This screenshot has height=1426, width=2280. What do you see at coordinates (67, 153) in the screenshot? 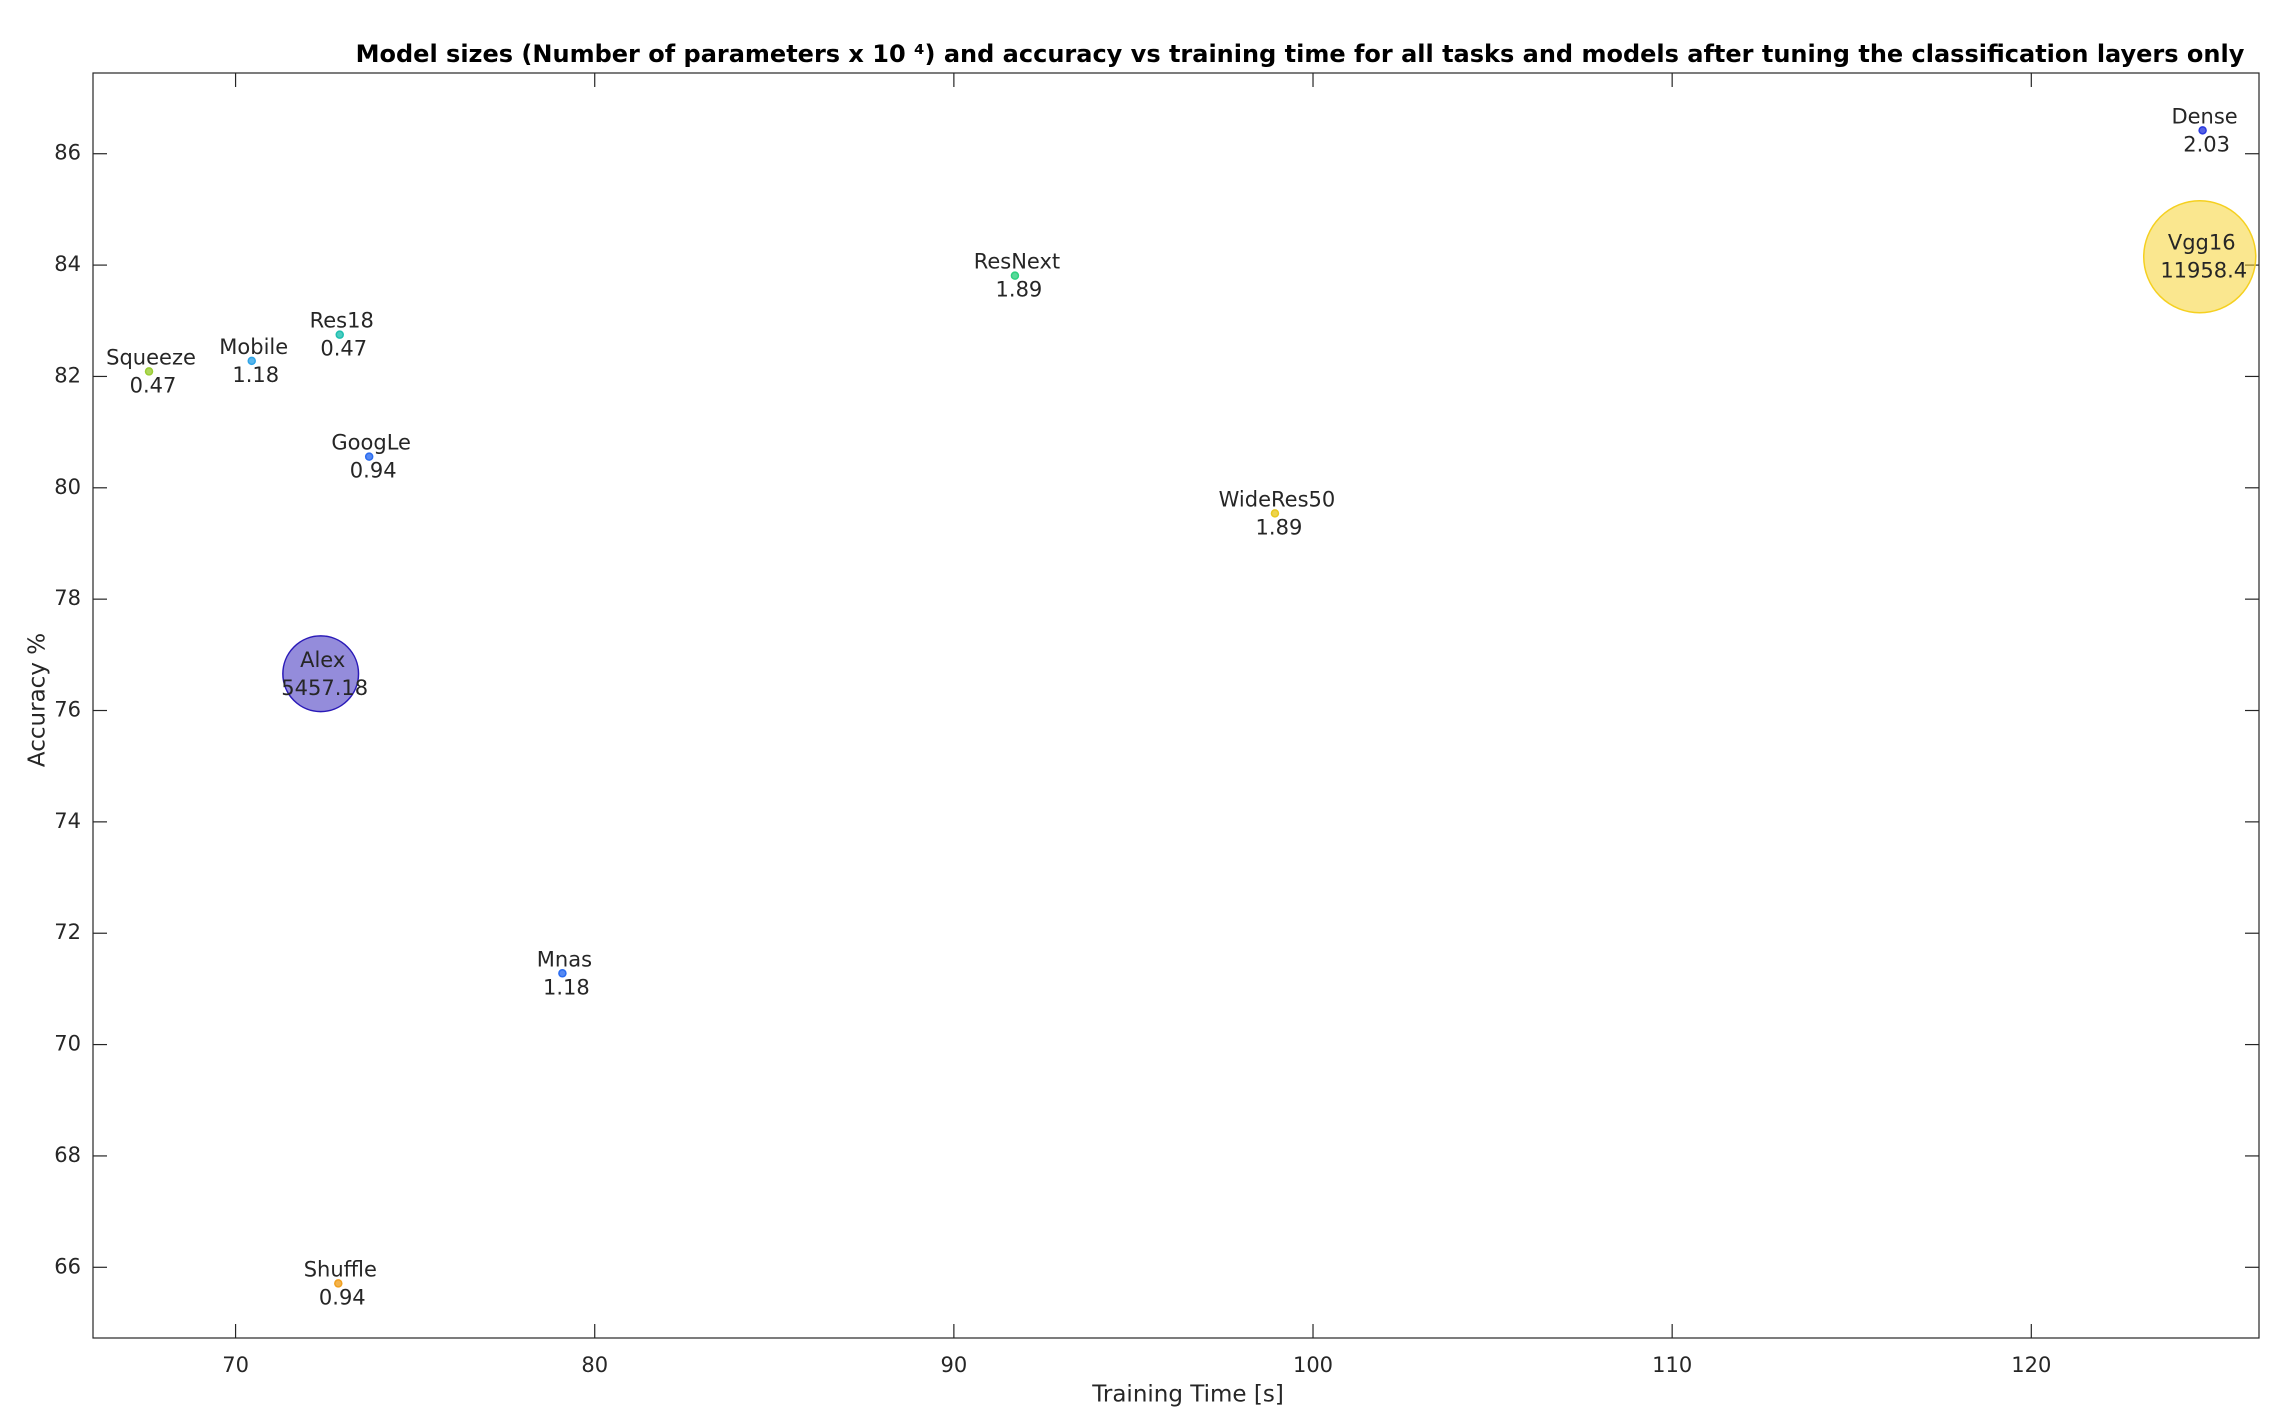
I see `y-tick-label: 86` at bounding box center [67, 153].